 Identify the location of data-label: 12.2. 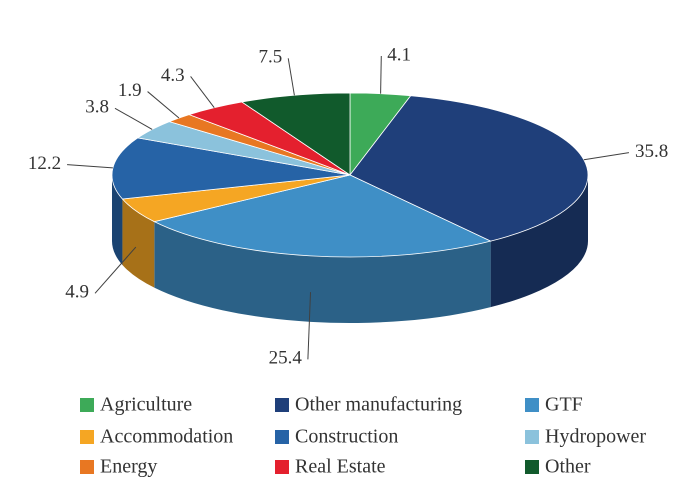
(44, 163).